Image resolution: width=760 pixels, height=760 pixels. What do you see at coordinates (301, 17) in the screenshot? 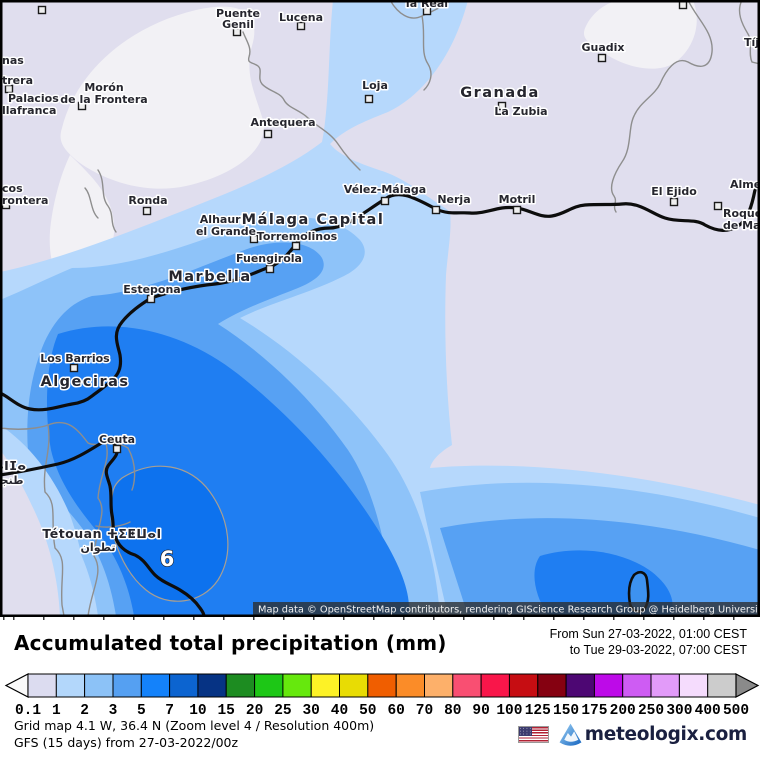
I see `city-label: Lucena` at bounding box center [301, 17].